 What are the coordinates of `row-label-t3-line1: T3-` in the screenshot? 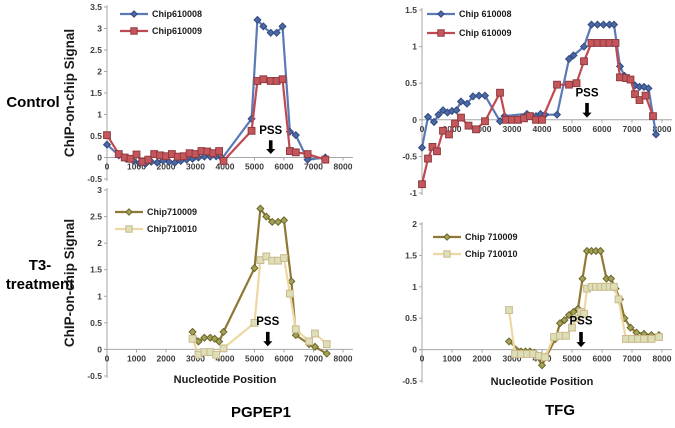 It's located at (40, 265).